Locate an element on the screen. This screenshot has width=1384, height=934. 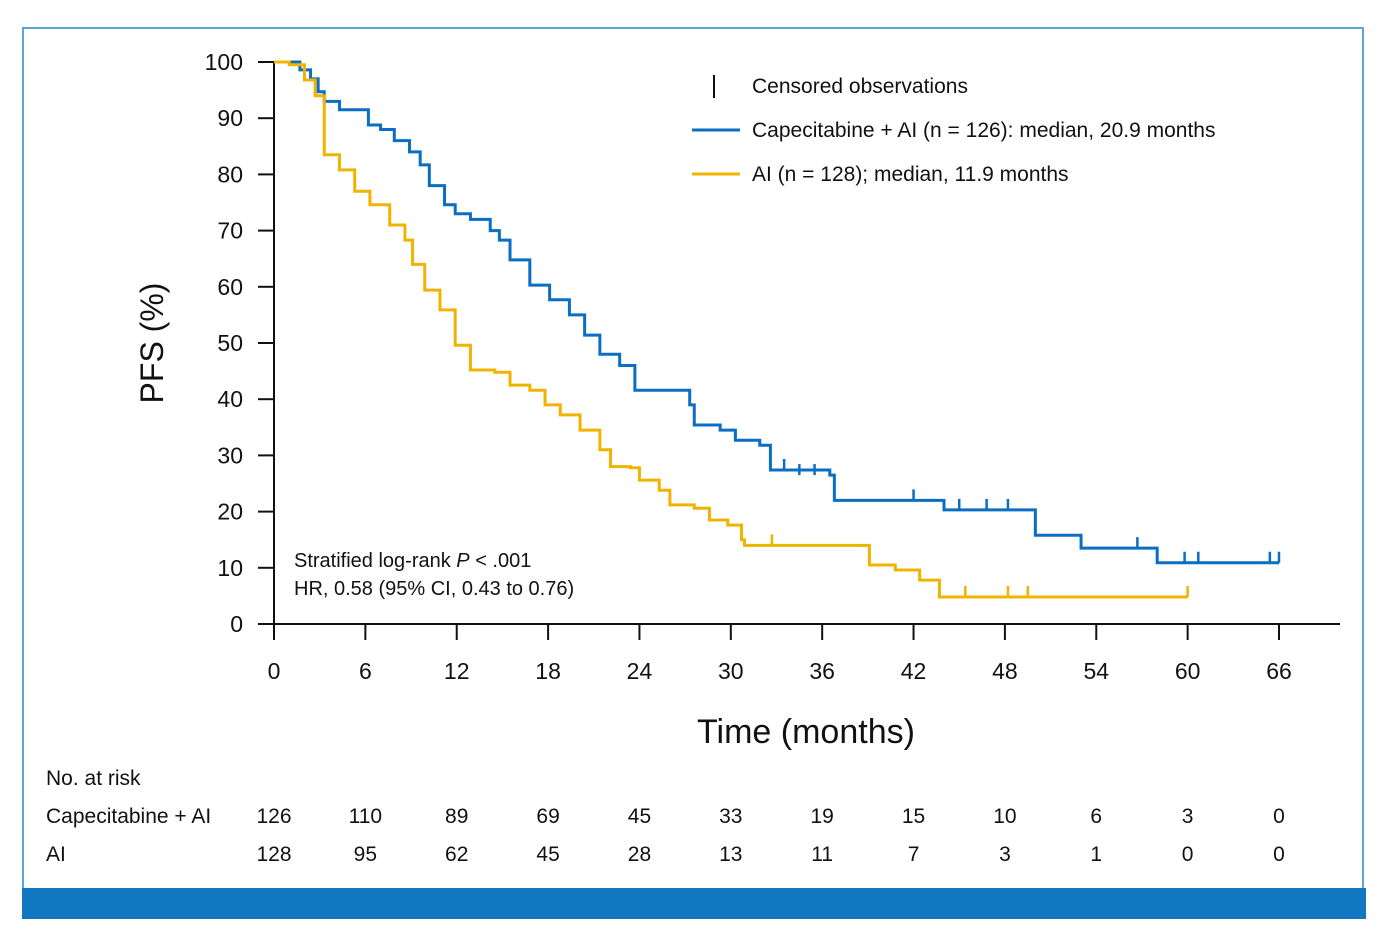
y-tick-label: 100 is located at coordinates (224, 62).